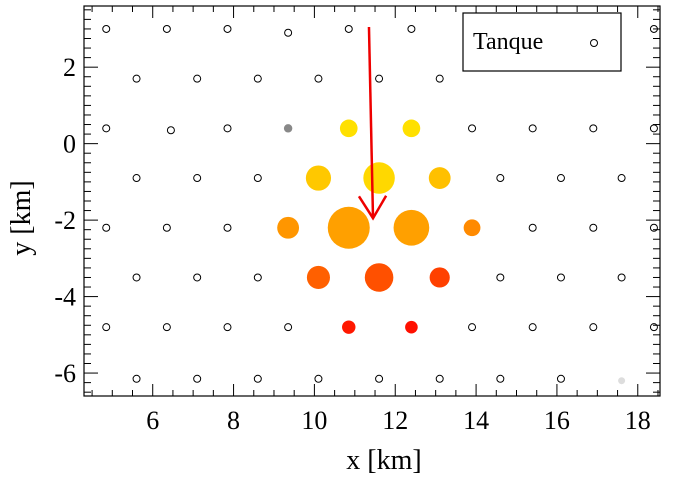 This screenshot has height=483, width=676. Describe the element at coordinates (476, 420) in the screenshot. I see `x-tick-label: 14` at that location.